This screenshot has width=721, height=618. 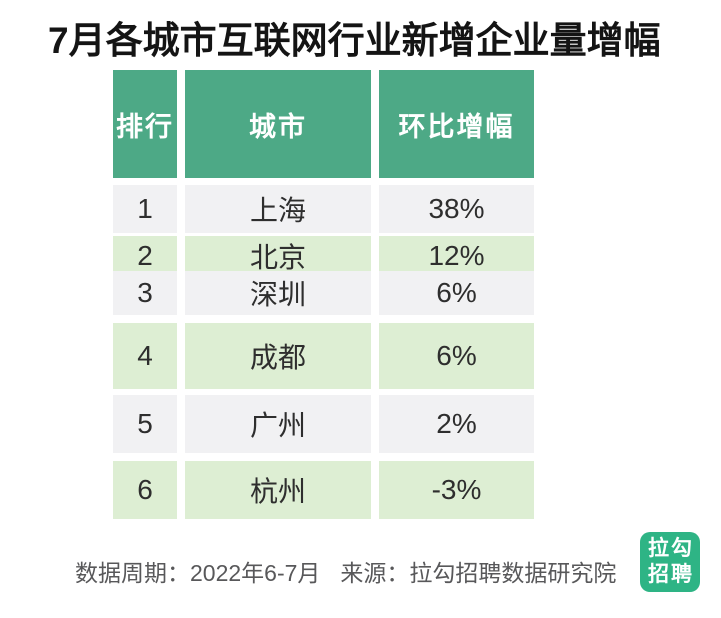 What do you see at coordinates (456, 124) in the screenshot?
I see `header-growth: 环比增幅` at bounding box center [456, 124].